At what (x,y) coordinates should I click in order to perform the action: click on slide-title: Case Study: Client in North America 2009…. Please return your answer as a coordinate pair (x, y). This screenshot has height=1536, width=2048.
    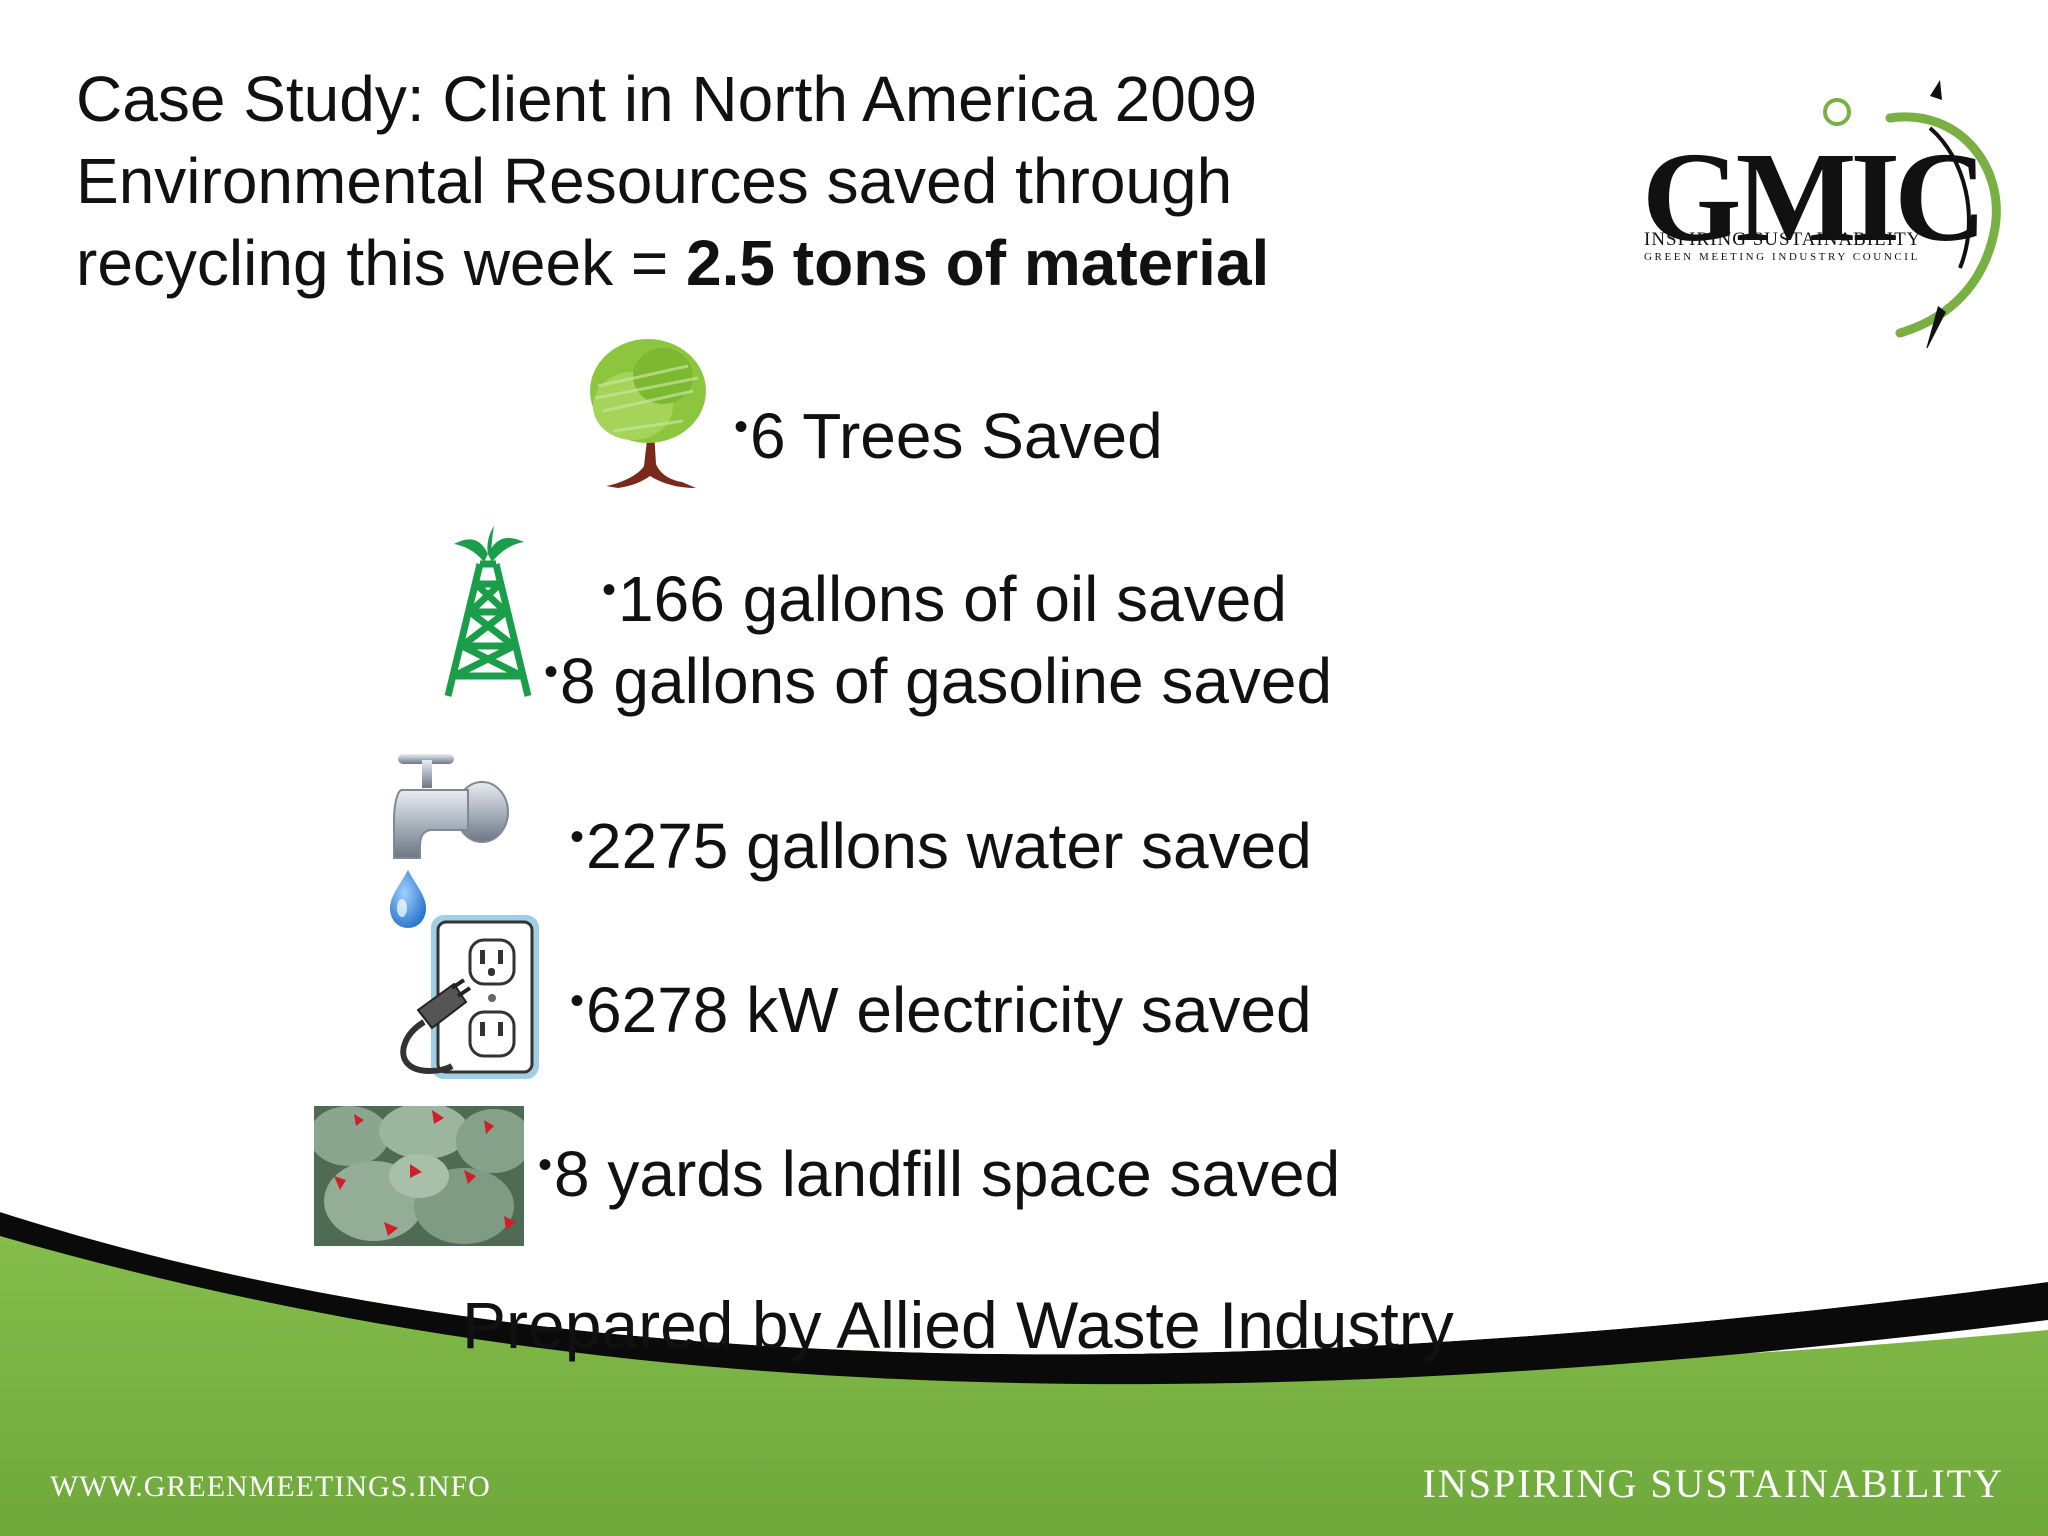
    Looking at the image, I should click on (672, 181).